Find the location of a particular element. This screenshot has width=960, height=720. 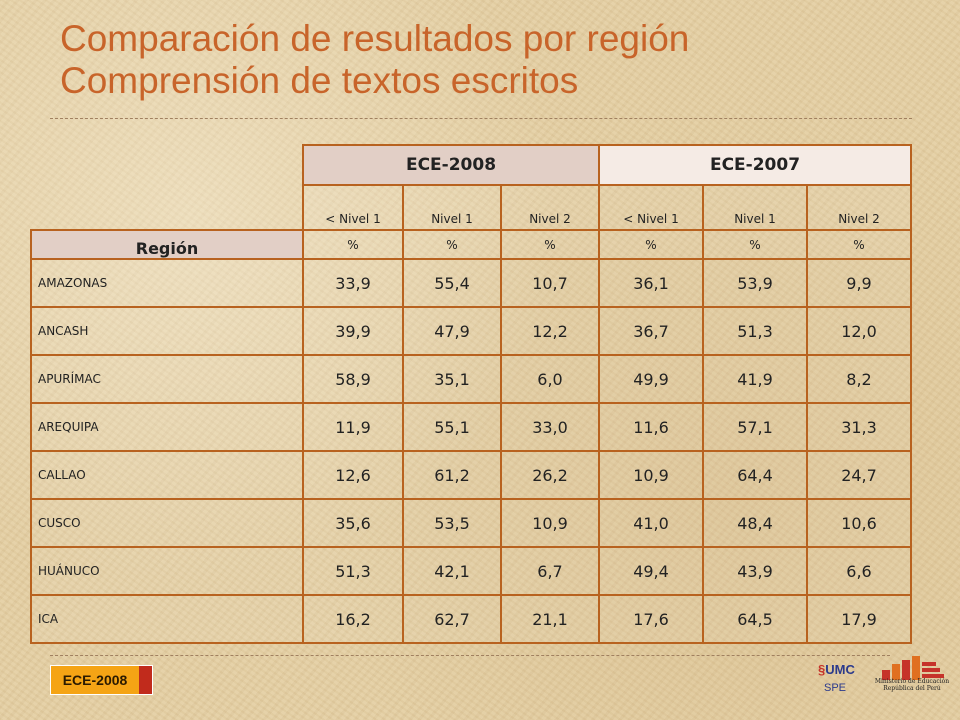

value-cell: 43,9 is located at coordinates (755, 571).